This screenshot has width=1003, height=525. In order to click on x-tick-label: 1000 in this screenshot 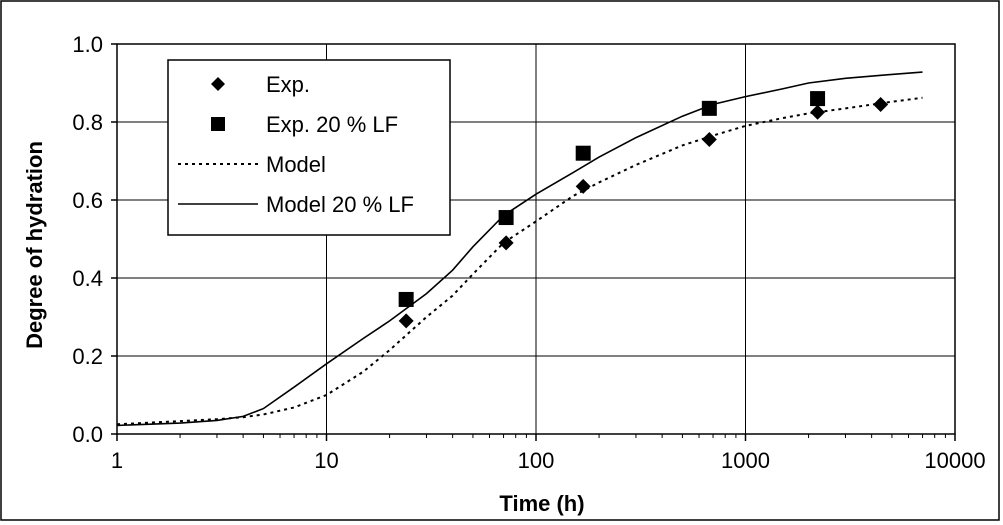, I will do `click(745, 460)`.